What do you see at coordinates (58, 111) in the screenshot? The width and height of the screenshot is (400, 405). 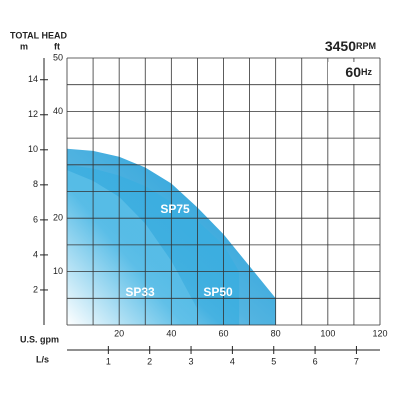 I see `y-tick-label: 40` at bounding box center [58, 111].